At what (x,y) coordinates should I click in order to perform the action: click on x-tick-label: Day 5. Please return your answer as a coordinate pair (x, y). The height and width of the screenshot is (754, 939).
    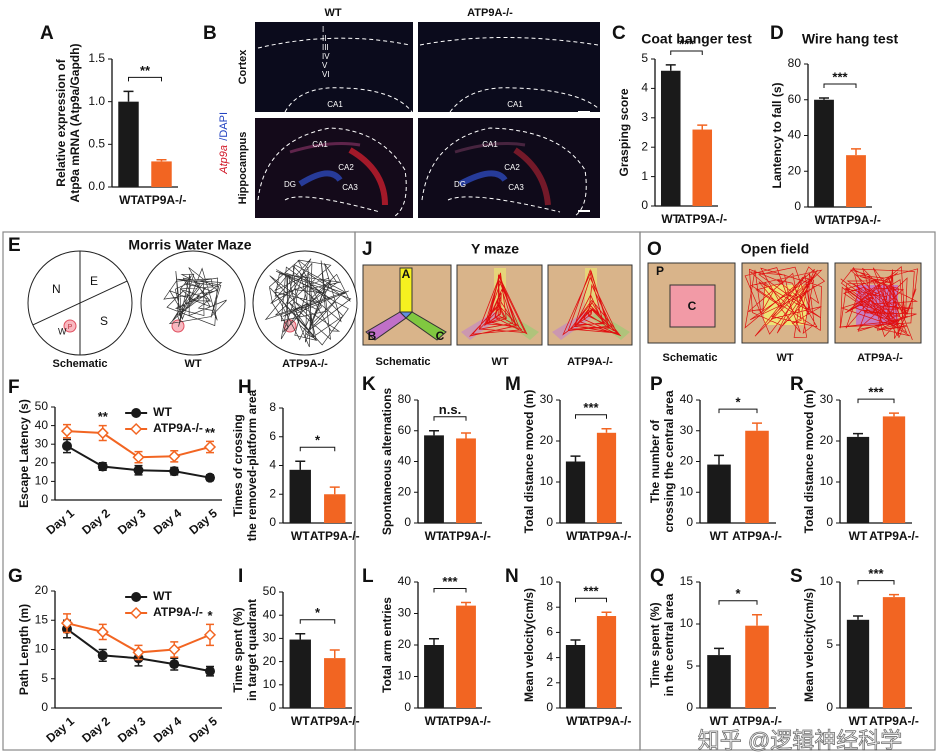
    Looking at the image, I should click on (203, 730).